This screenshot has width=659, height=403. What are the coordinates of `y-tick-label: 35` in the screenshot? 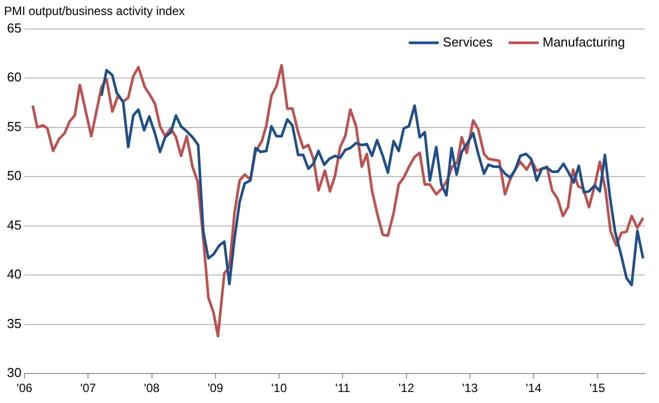 It's located at (14, 323).